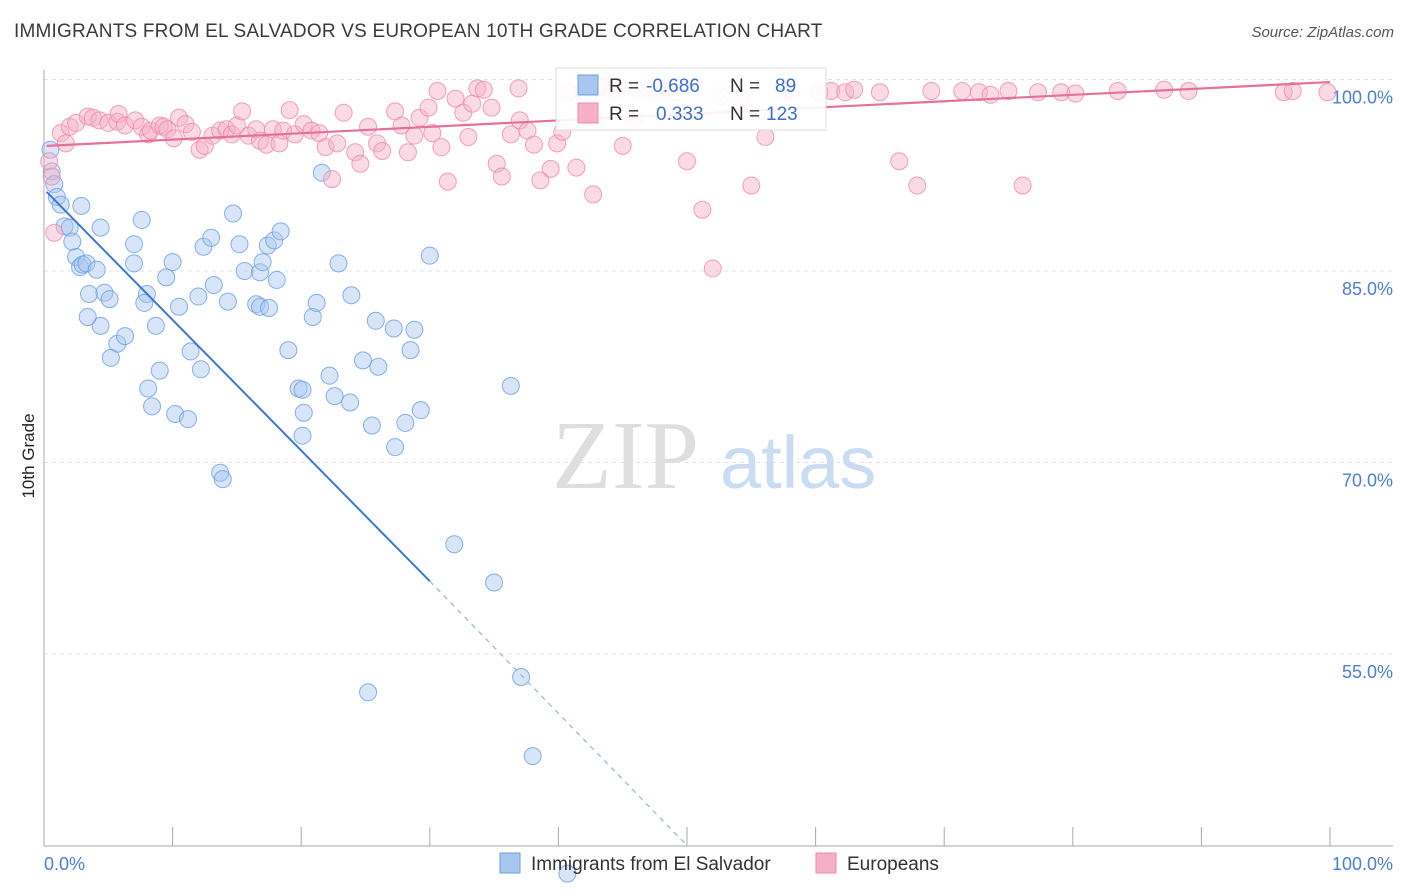 Image resolution: width=1406 pixels, height=892 pixels. I want to click on y-tick-label: 55.0%, so click(1367, 672).